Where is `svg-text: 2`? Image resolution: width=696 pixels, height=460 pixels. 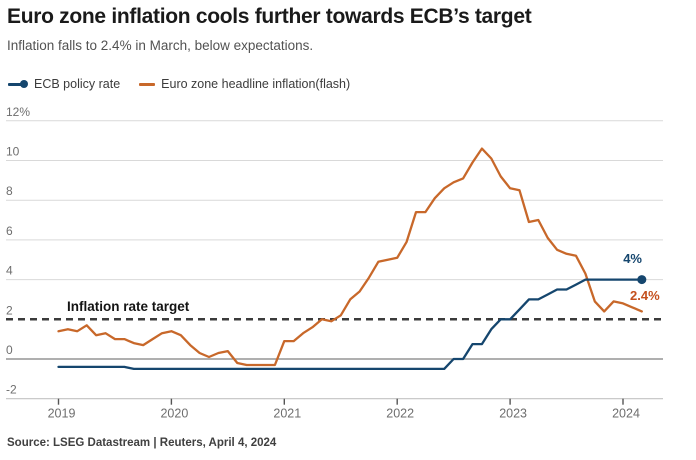
svg-text: 2 is located at coordinates (9, 310).